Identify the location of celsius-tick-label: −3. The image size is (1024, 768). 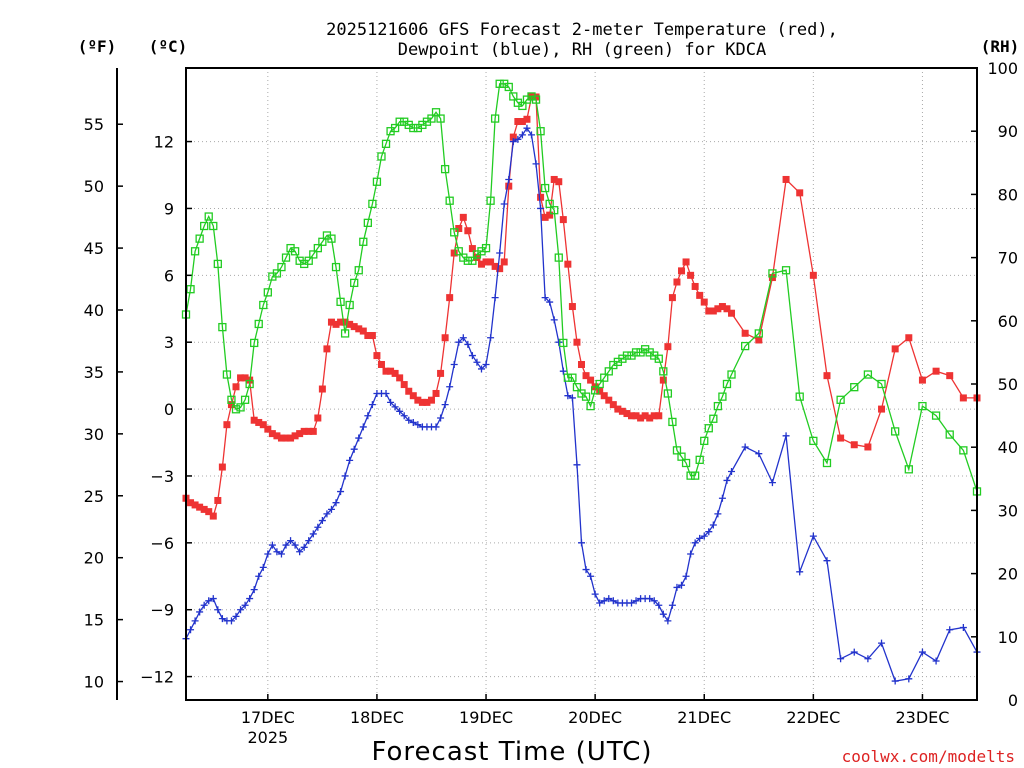
(162, 476).